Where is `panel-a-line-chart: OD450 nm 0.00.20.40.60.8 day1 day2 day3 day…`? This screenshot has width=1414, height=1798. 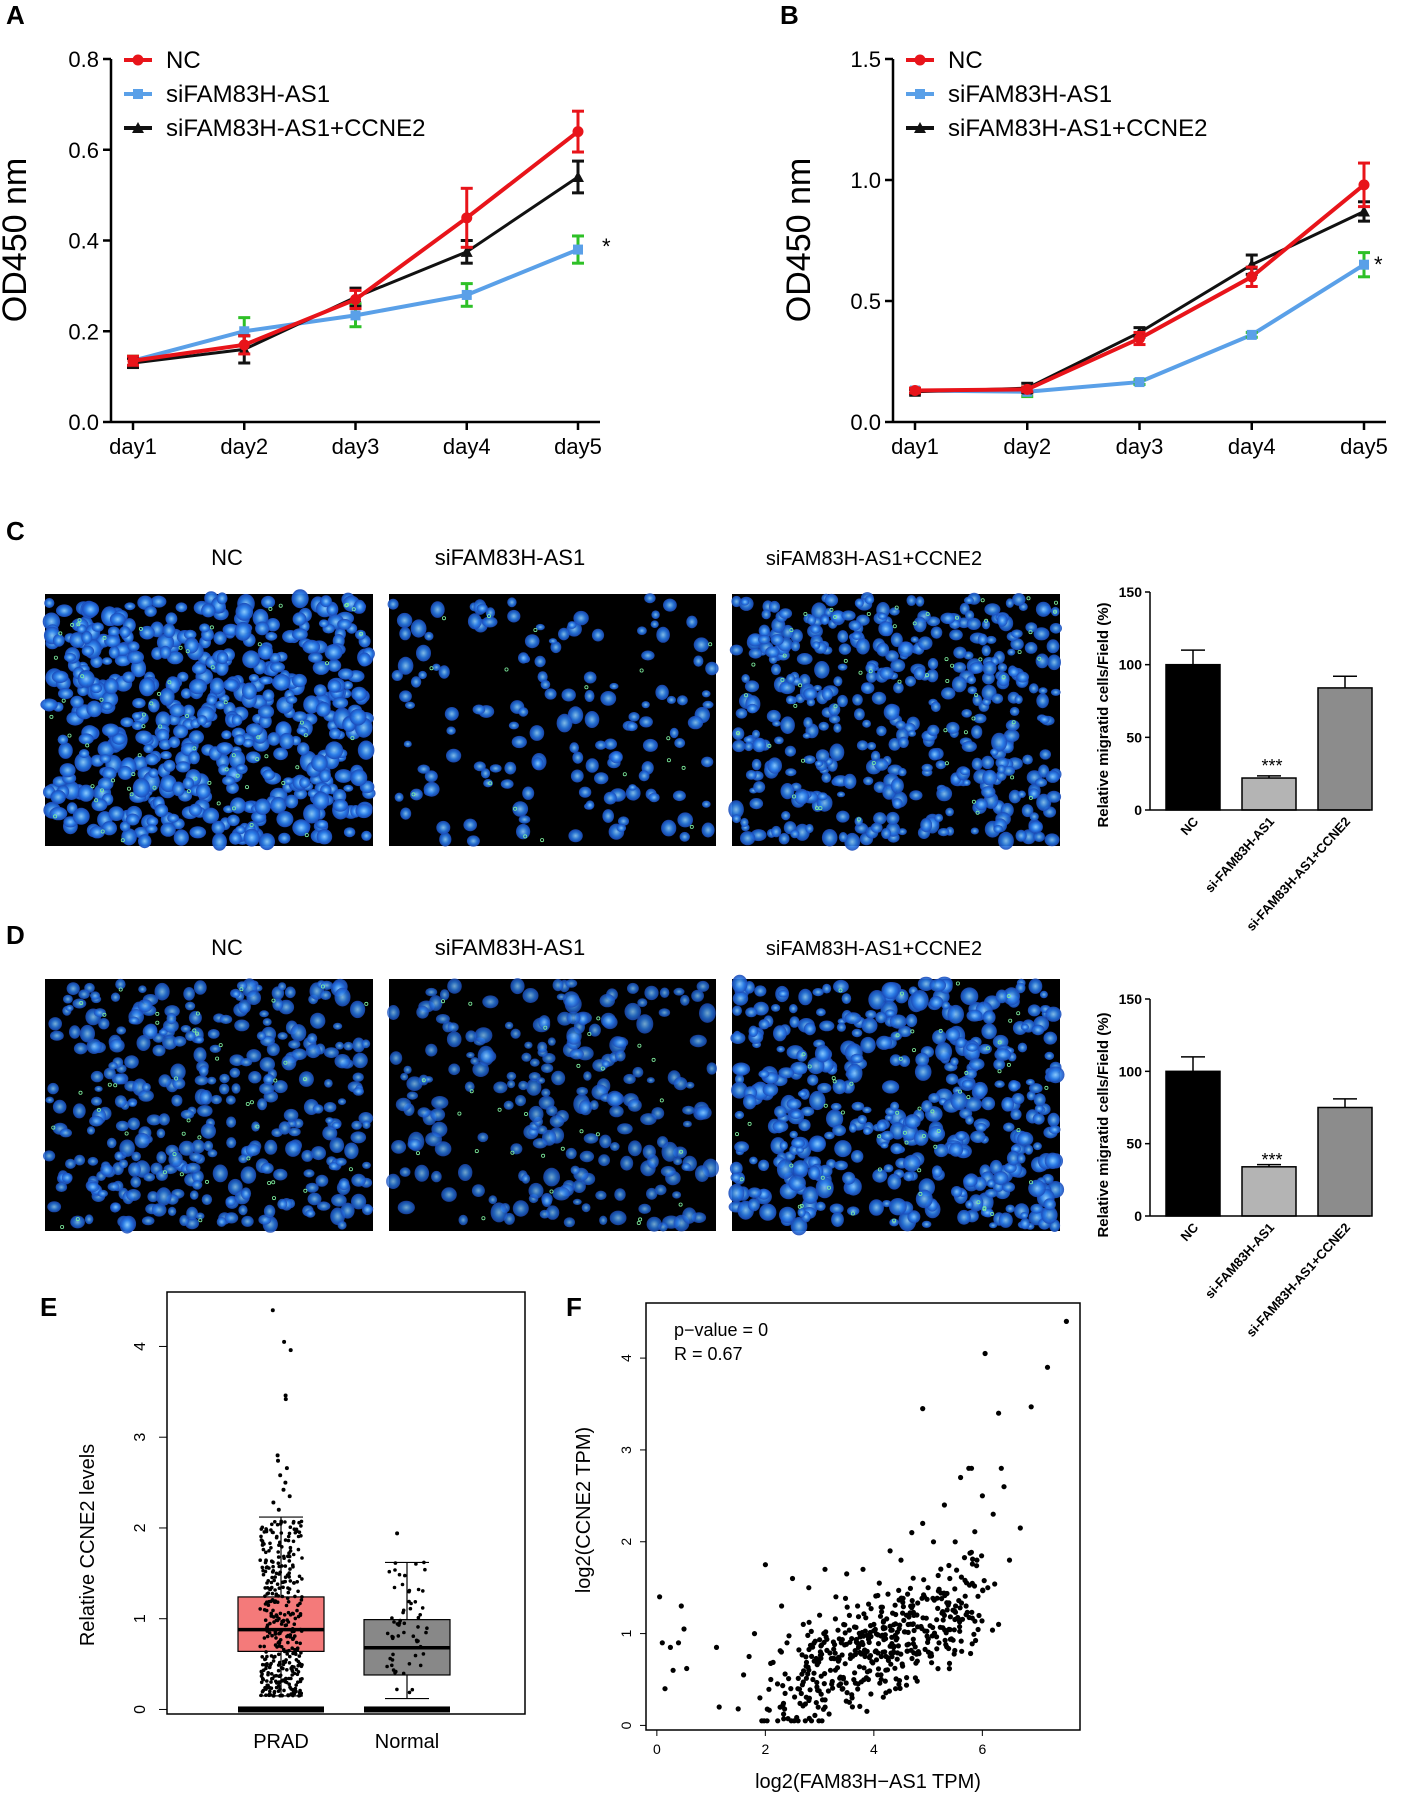
panel-a-line-chart: OD450 nm 0.00.20.40.60.8 day1 day2 day3 day… is located at coordinates (305, 253).